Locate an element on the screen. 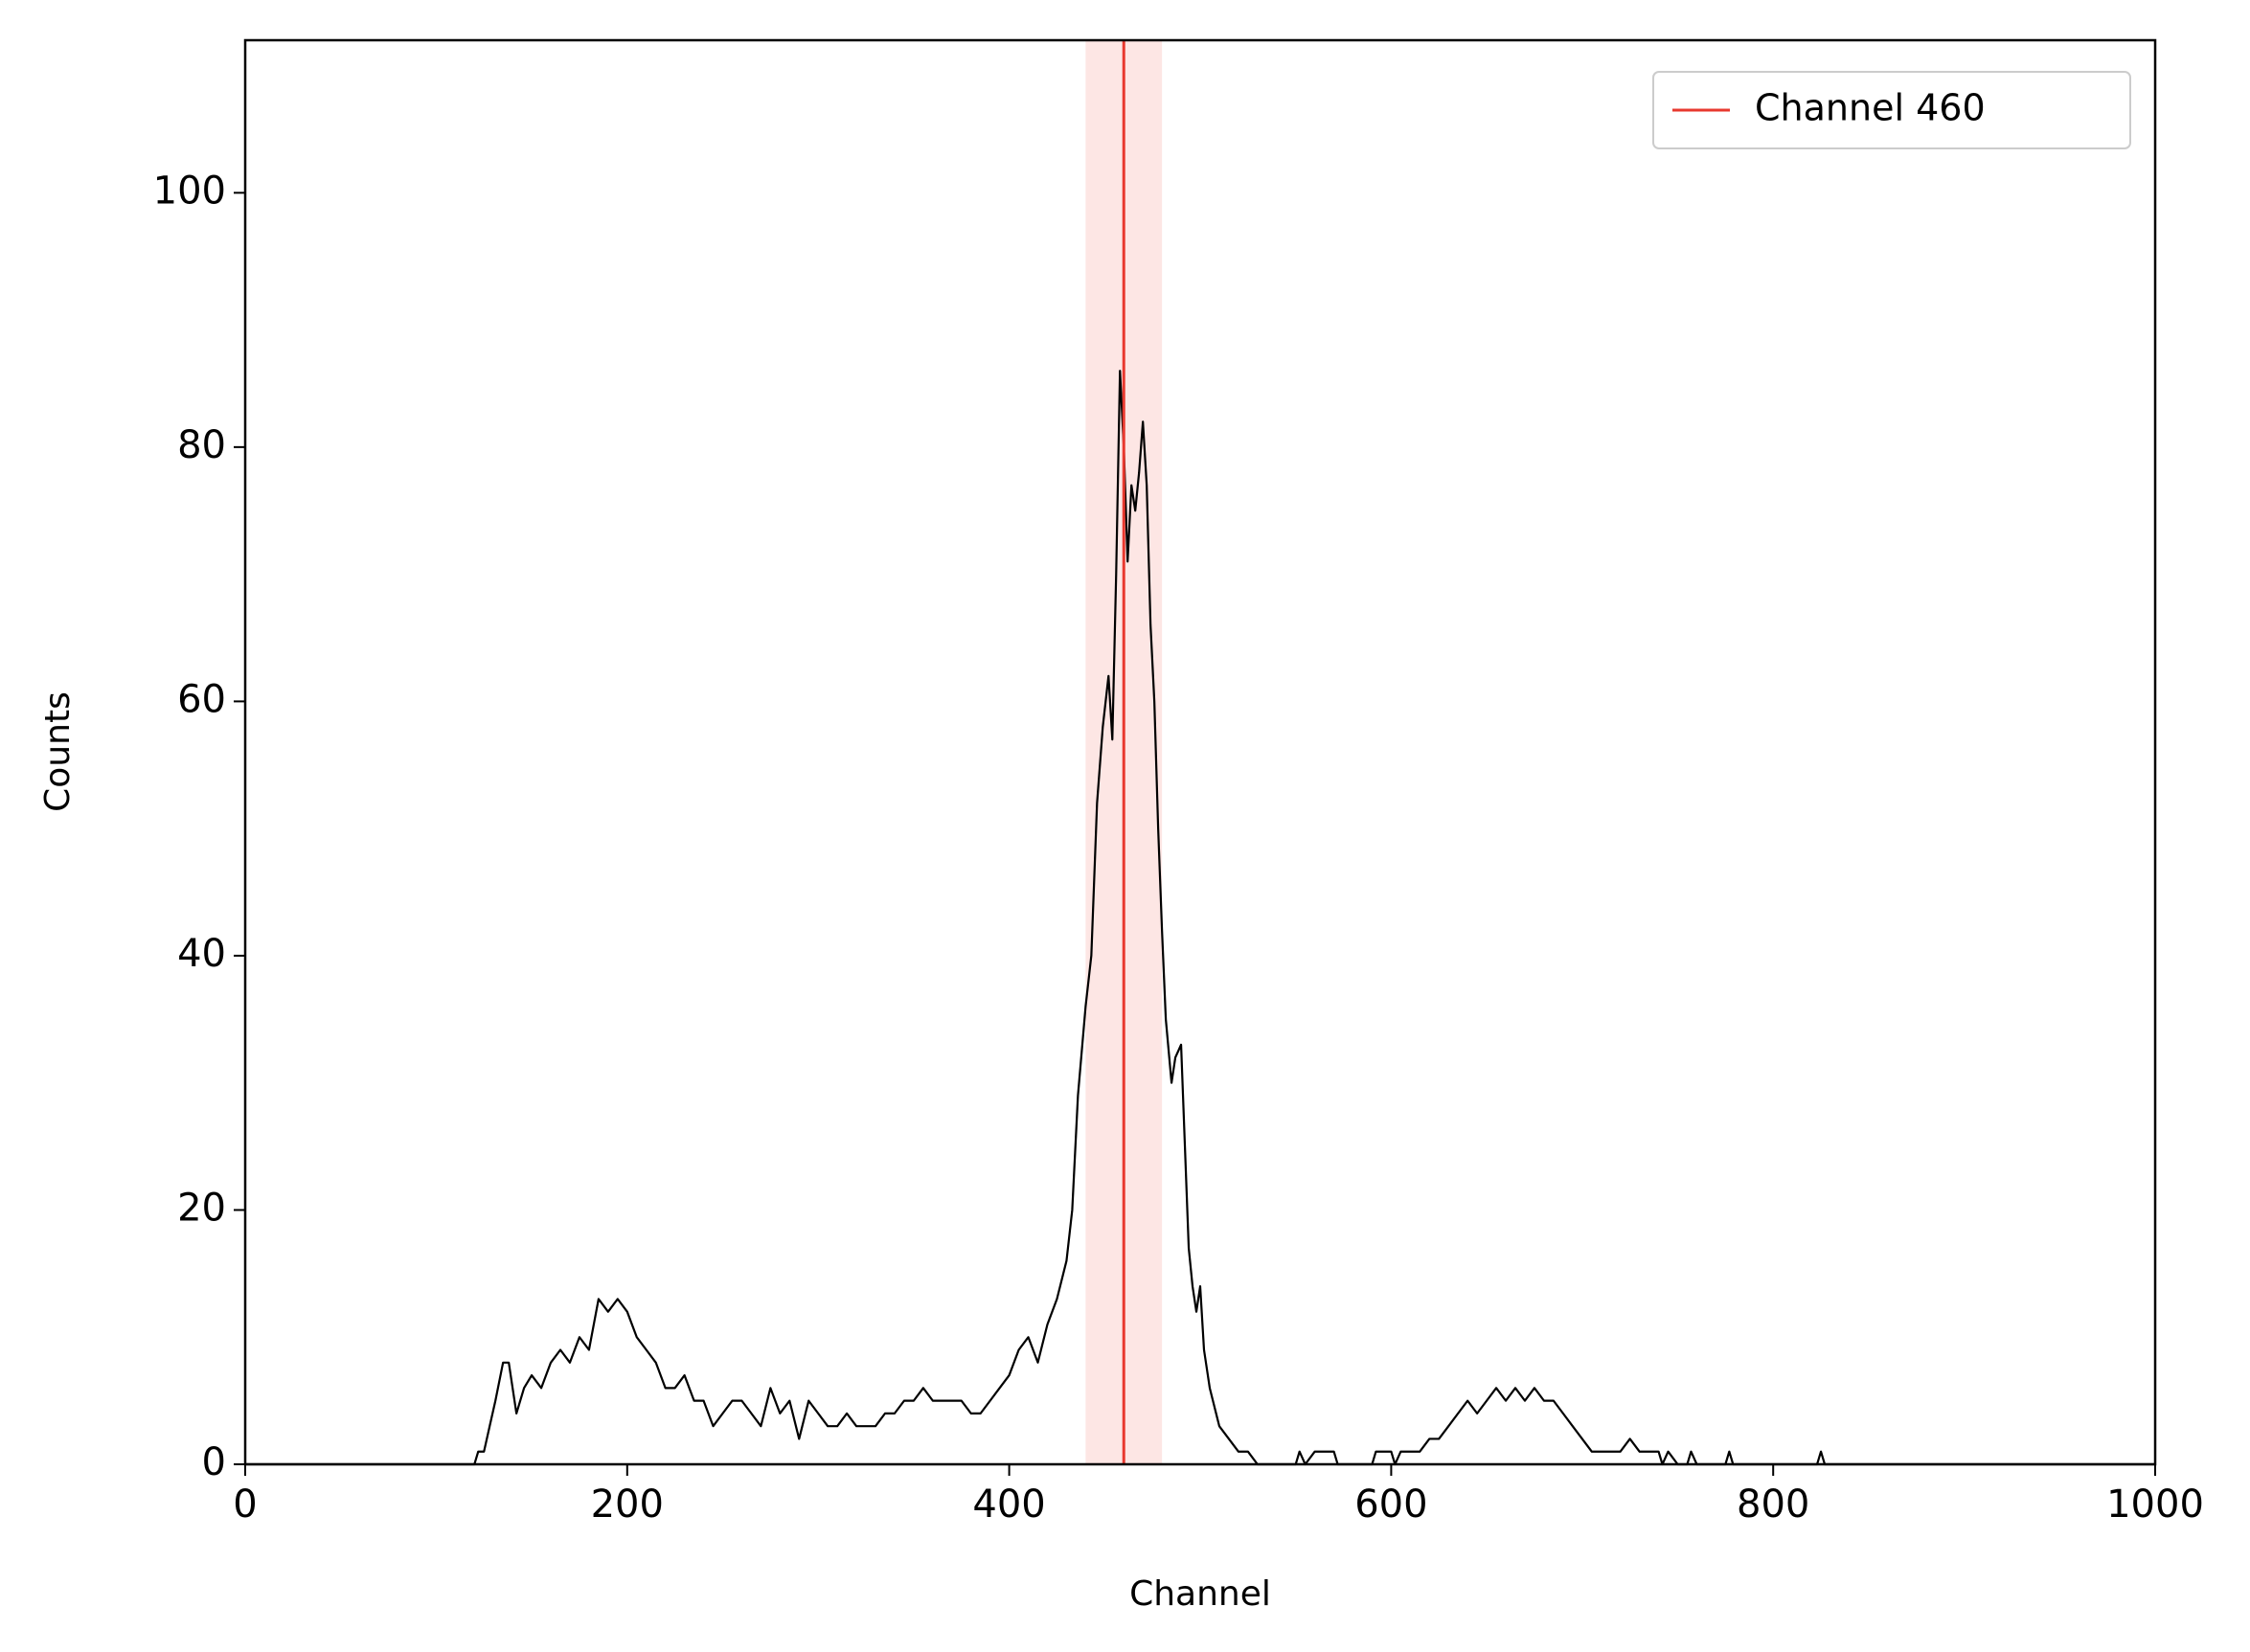 Image resolution: width=2250 pixels, height=1652 pixels. legend-box is located at coordinates (1891, 110).